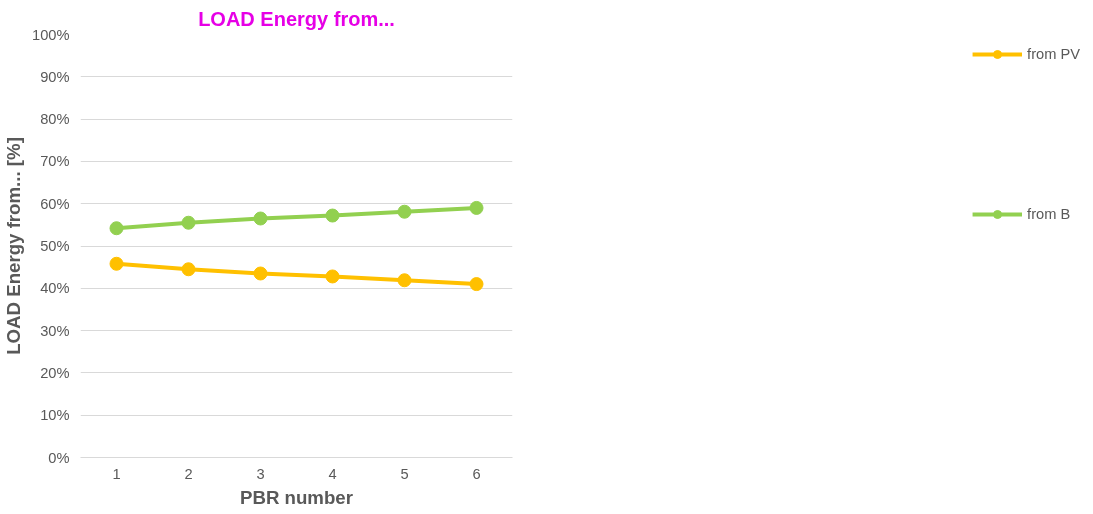 This screenshot has width=1093, height=514. Describe the element at coordinates (55, 330) in the screenshot. I see `y-tick-label: 30%` at that location.